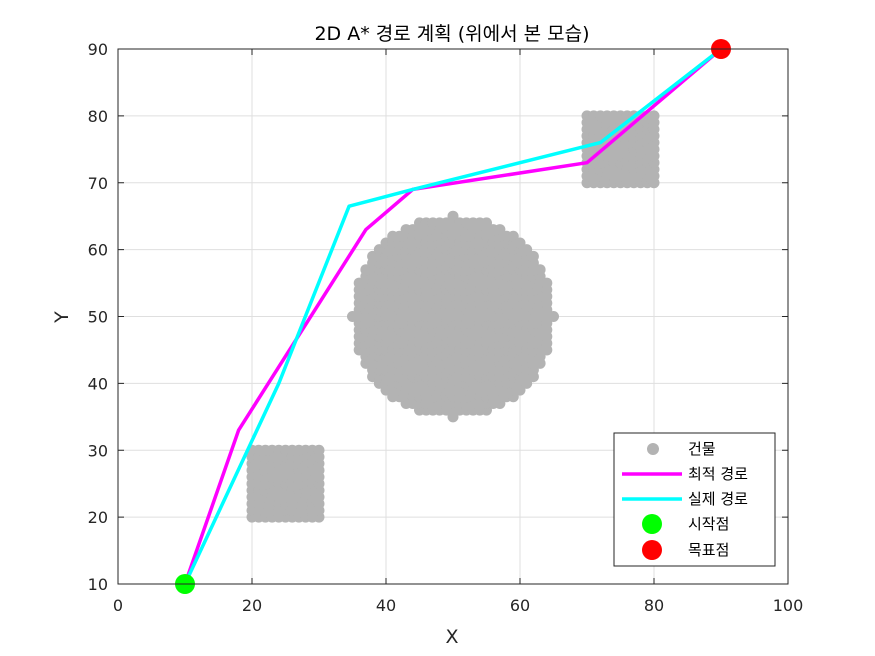 This screenshot has height=656, width=875. I want to click on y-tick-label: 60, so click(98, 250).